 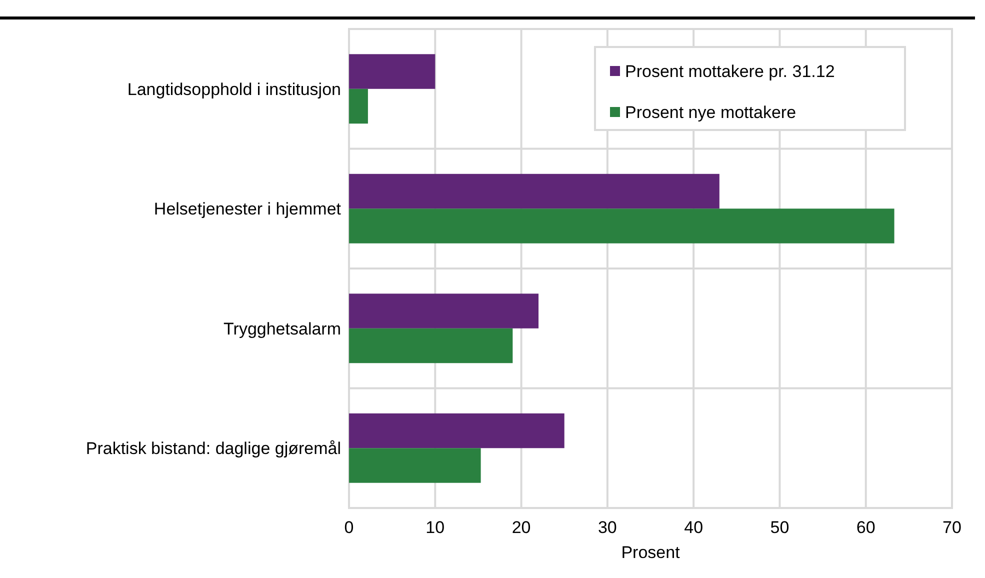 What do you see at coordinates (607, 527) in the screenshot?
I see `x-tick-label: 30` at bounding box center [607, 527].